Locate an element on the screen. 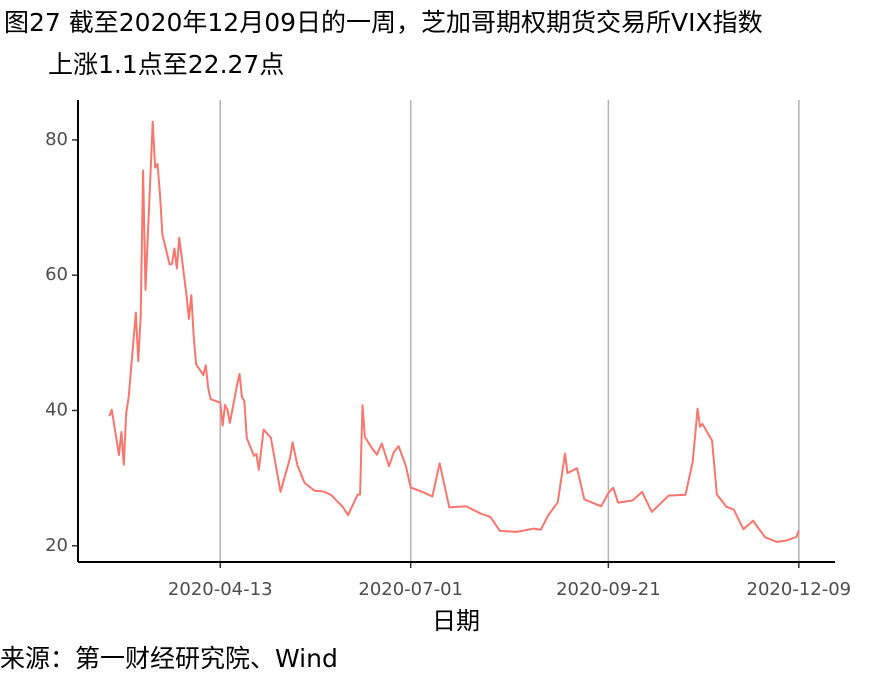 The width and height of the screenshot is (885, 688). y-tick-label: 60 is located at coordinates (56, 274).